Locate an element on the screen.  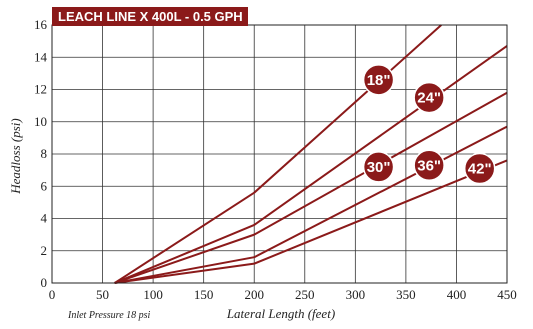
chart-title: LEACH LINE X 400L - 0.5 GPH is located at coordinates (150, 16).